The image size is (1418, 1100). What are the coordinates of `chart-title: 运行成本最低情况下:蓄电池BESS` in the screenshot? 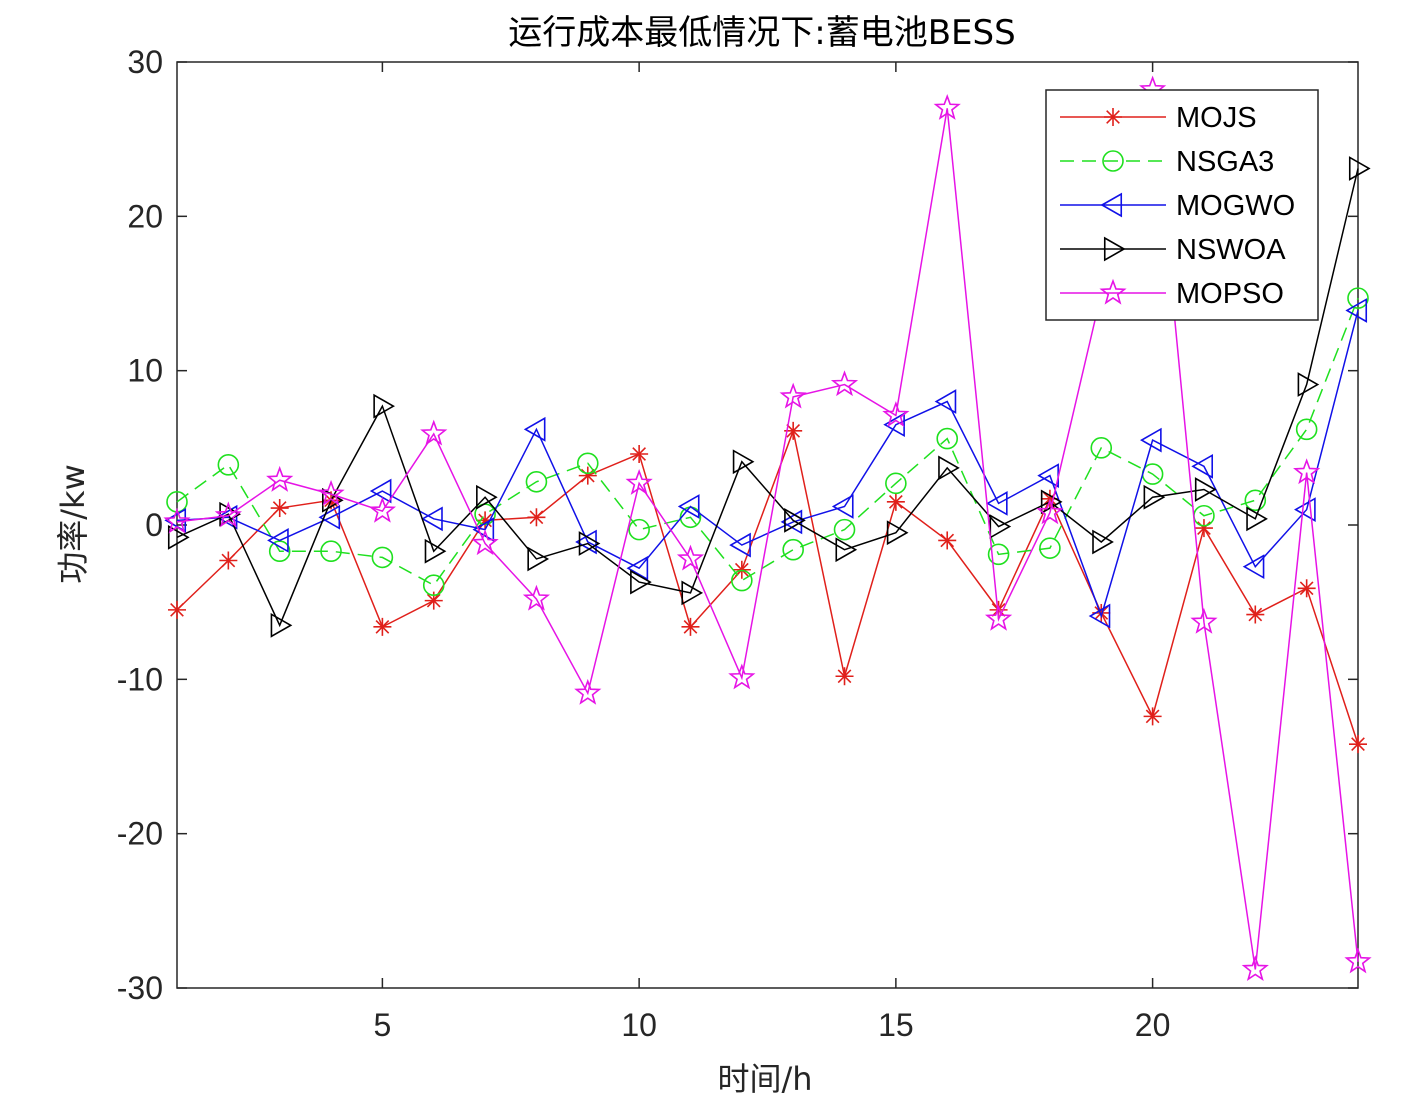 It's located at (761, 33).